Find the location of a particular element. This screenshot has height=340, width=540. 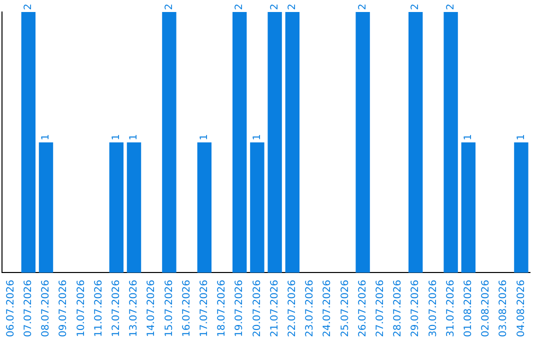

x-tick-label: 03.08.2026 is located at coordinates (504, 309).